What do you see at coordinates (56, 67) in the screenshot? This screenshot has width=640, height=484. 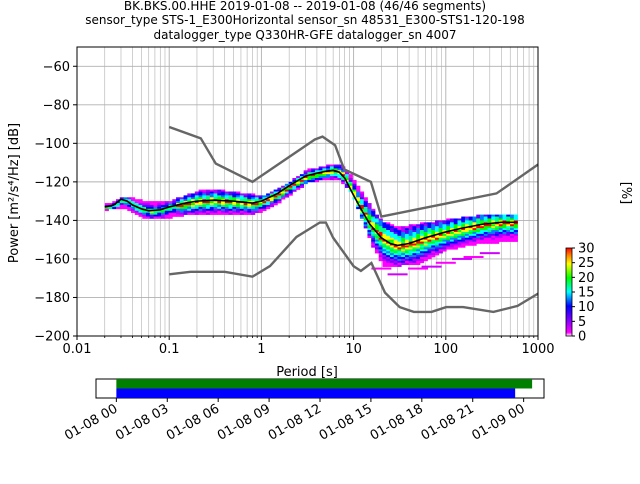 I see `y-tick-label: −60` at bounding box center [56, 67].